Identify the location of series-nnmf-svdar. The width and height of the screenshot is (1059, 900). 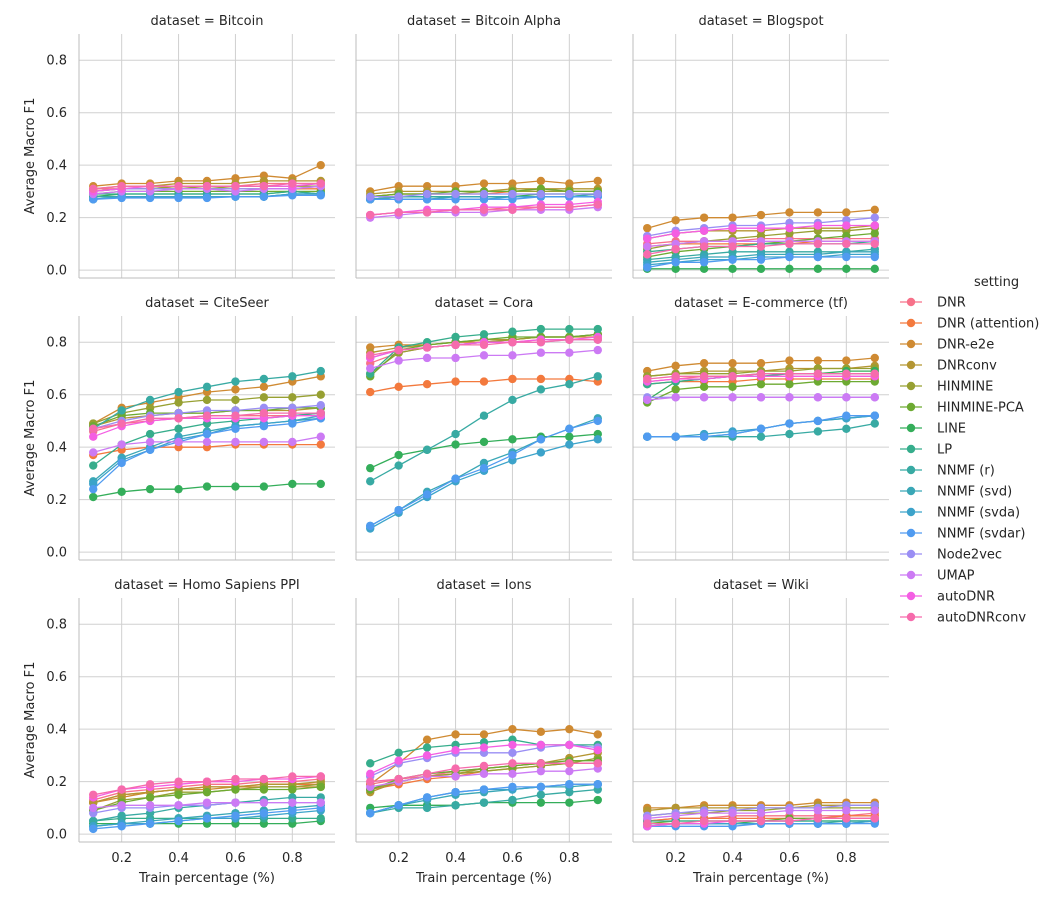
(484, 473).